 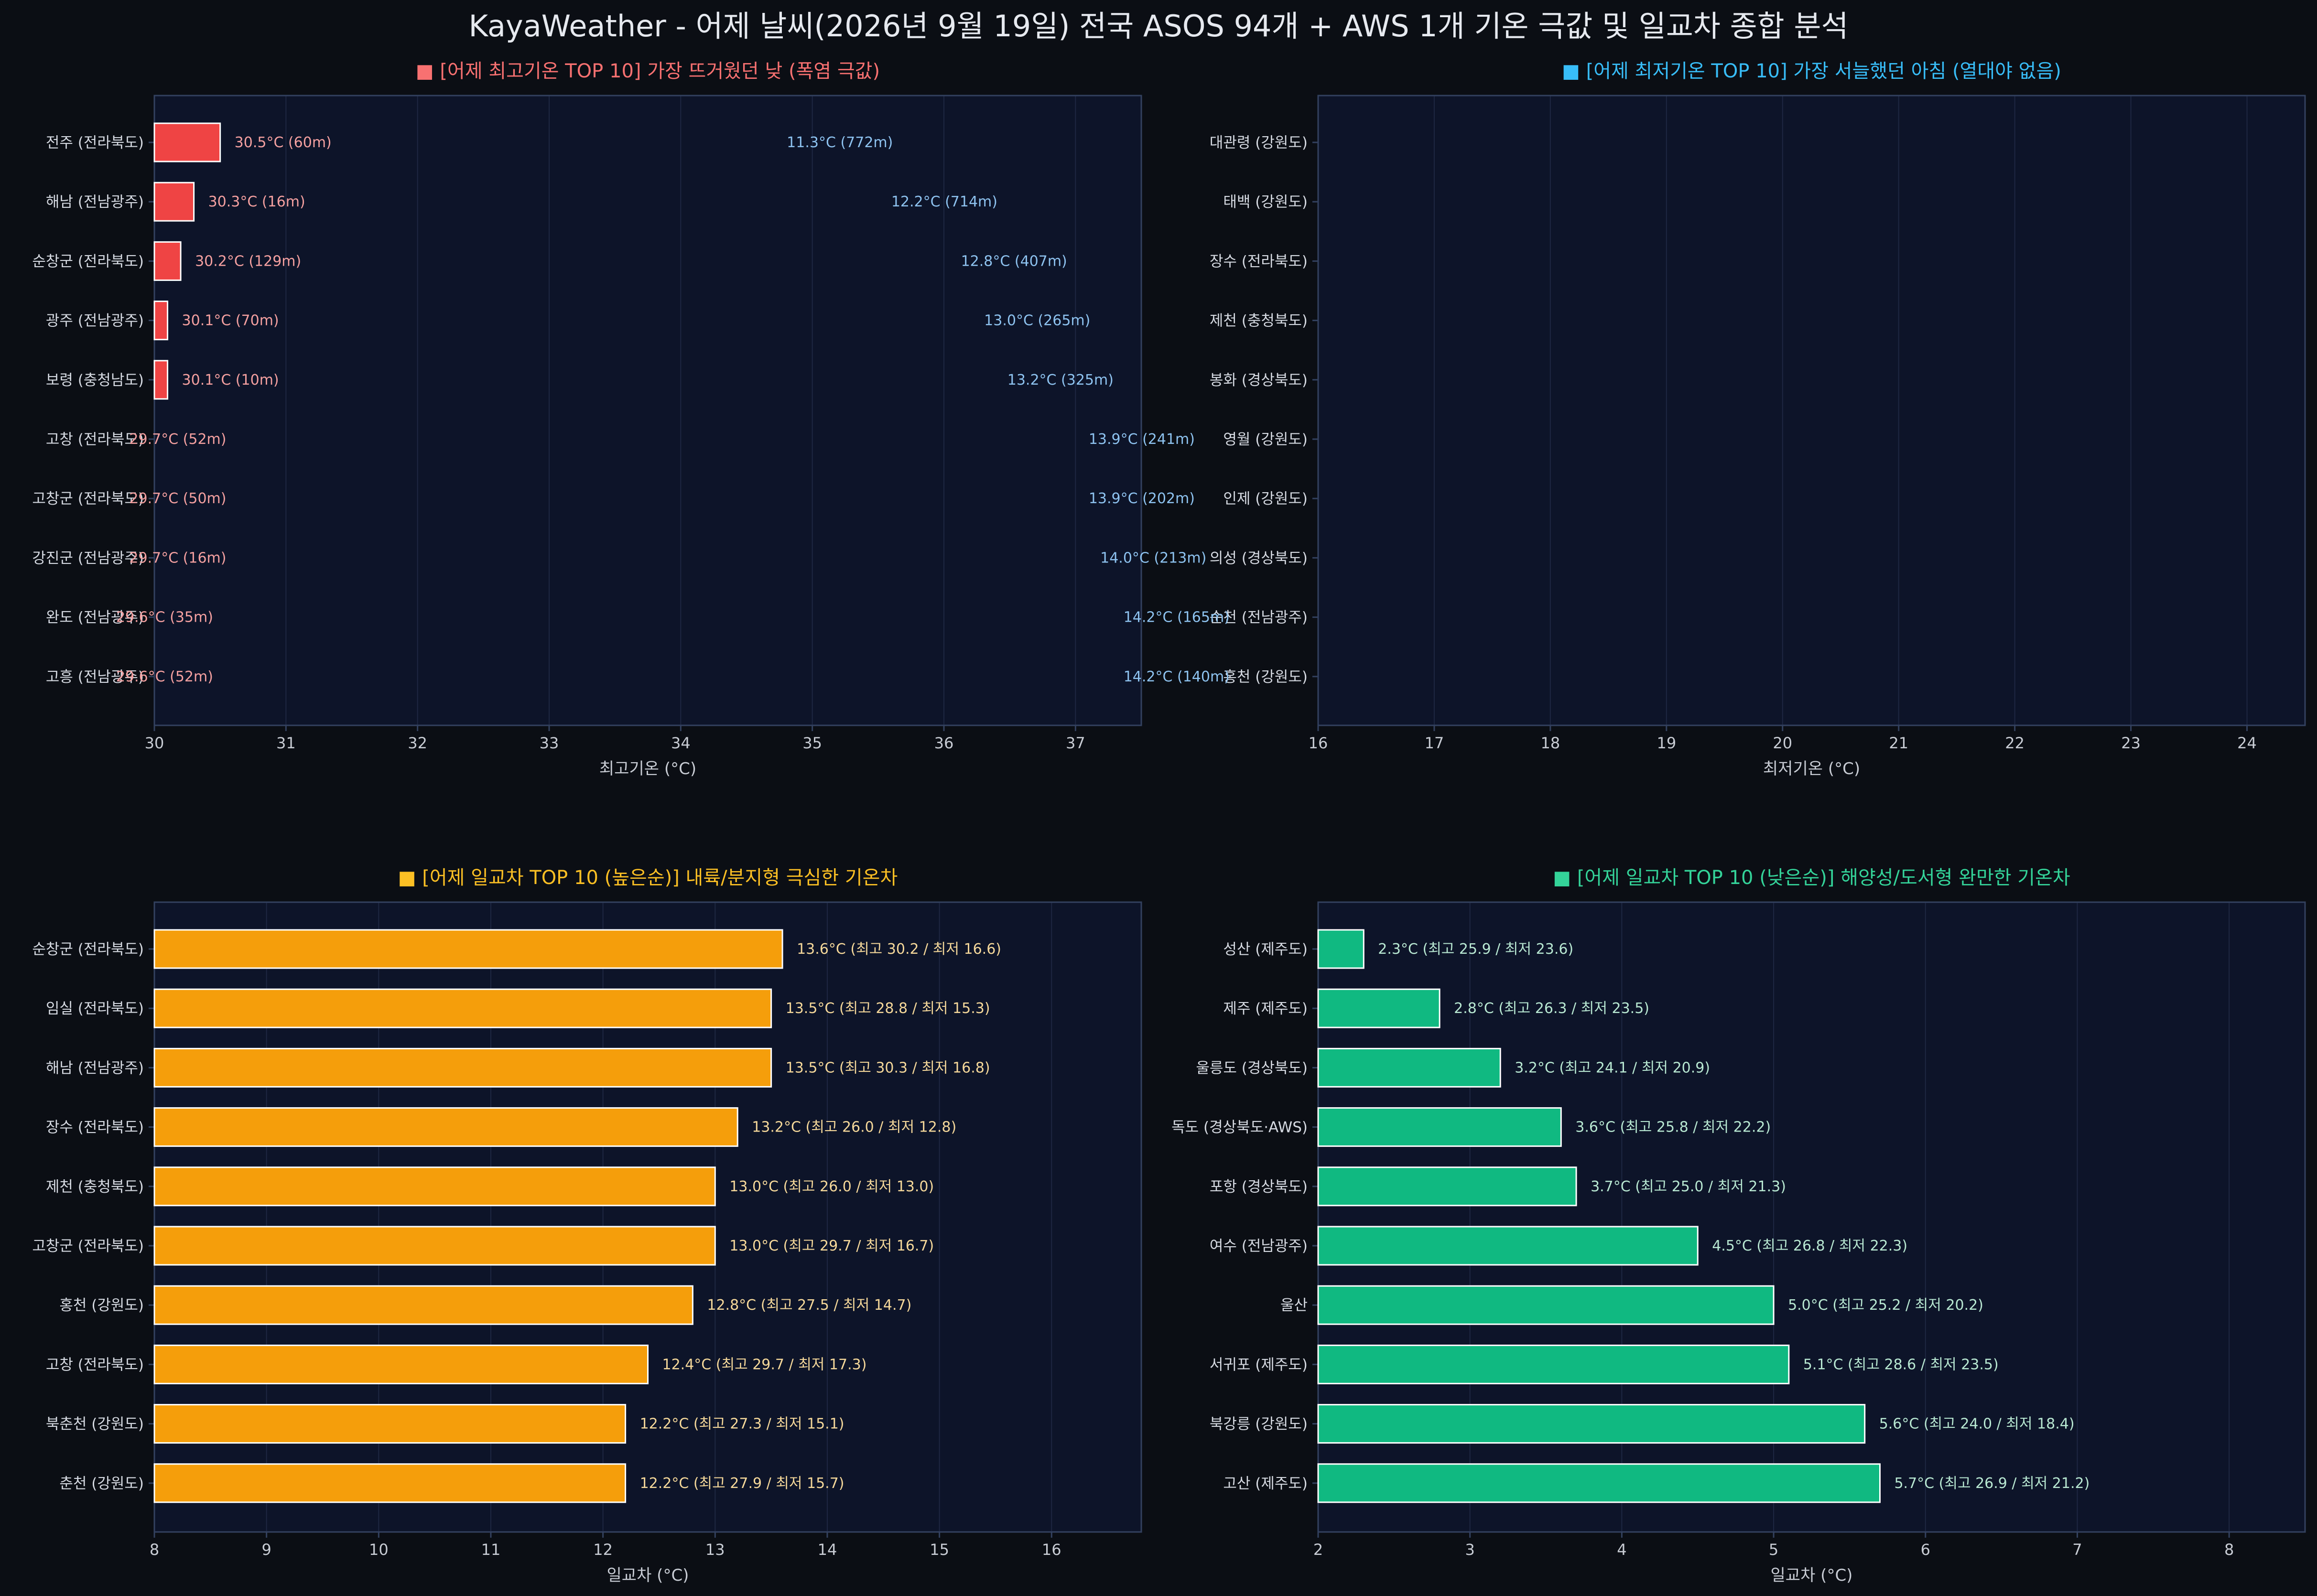 What do you see at coordinates (1318, 743) in the screenshot?
I see `min-temp-x-tick-label: 16` at bounding box center [1318, 743].